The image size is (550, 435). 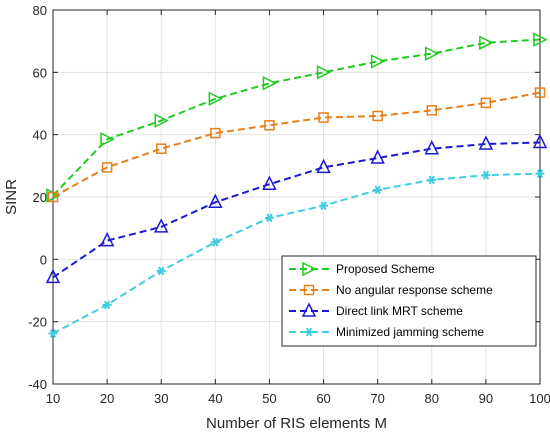 What do you see at coordinates (432, 398) in the screenshot?
I see `x-tick-label-80: 80` at bounding box center [432, 398].